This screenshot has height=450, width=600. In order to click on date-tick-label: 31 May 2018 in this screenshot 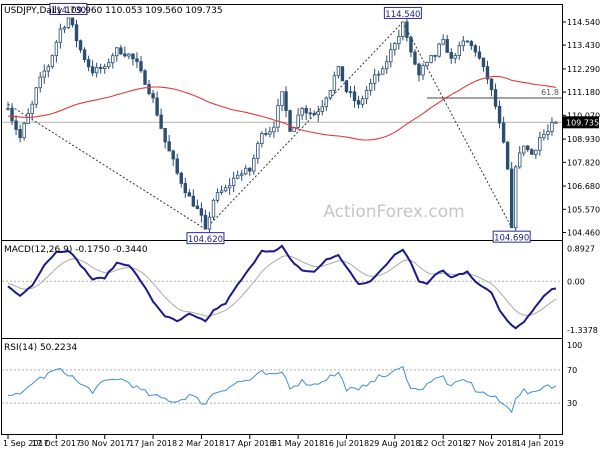, I will do `click(298, 443)`.